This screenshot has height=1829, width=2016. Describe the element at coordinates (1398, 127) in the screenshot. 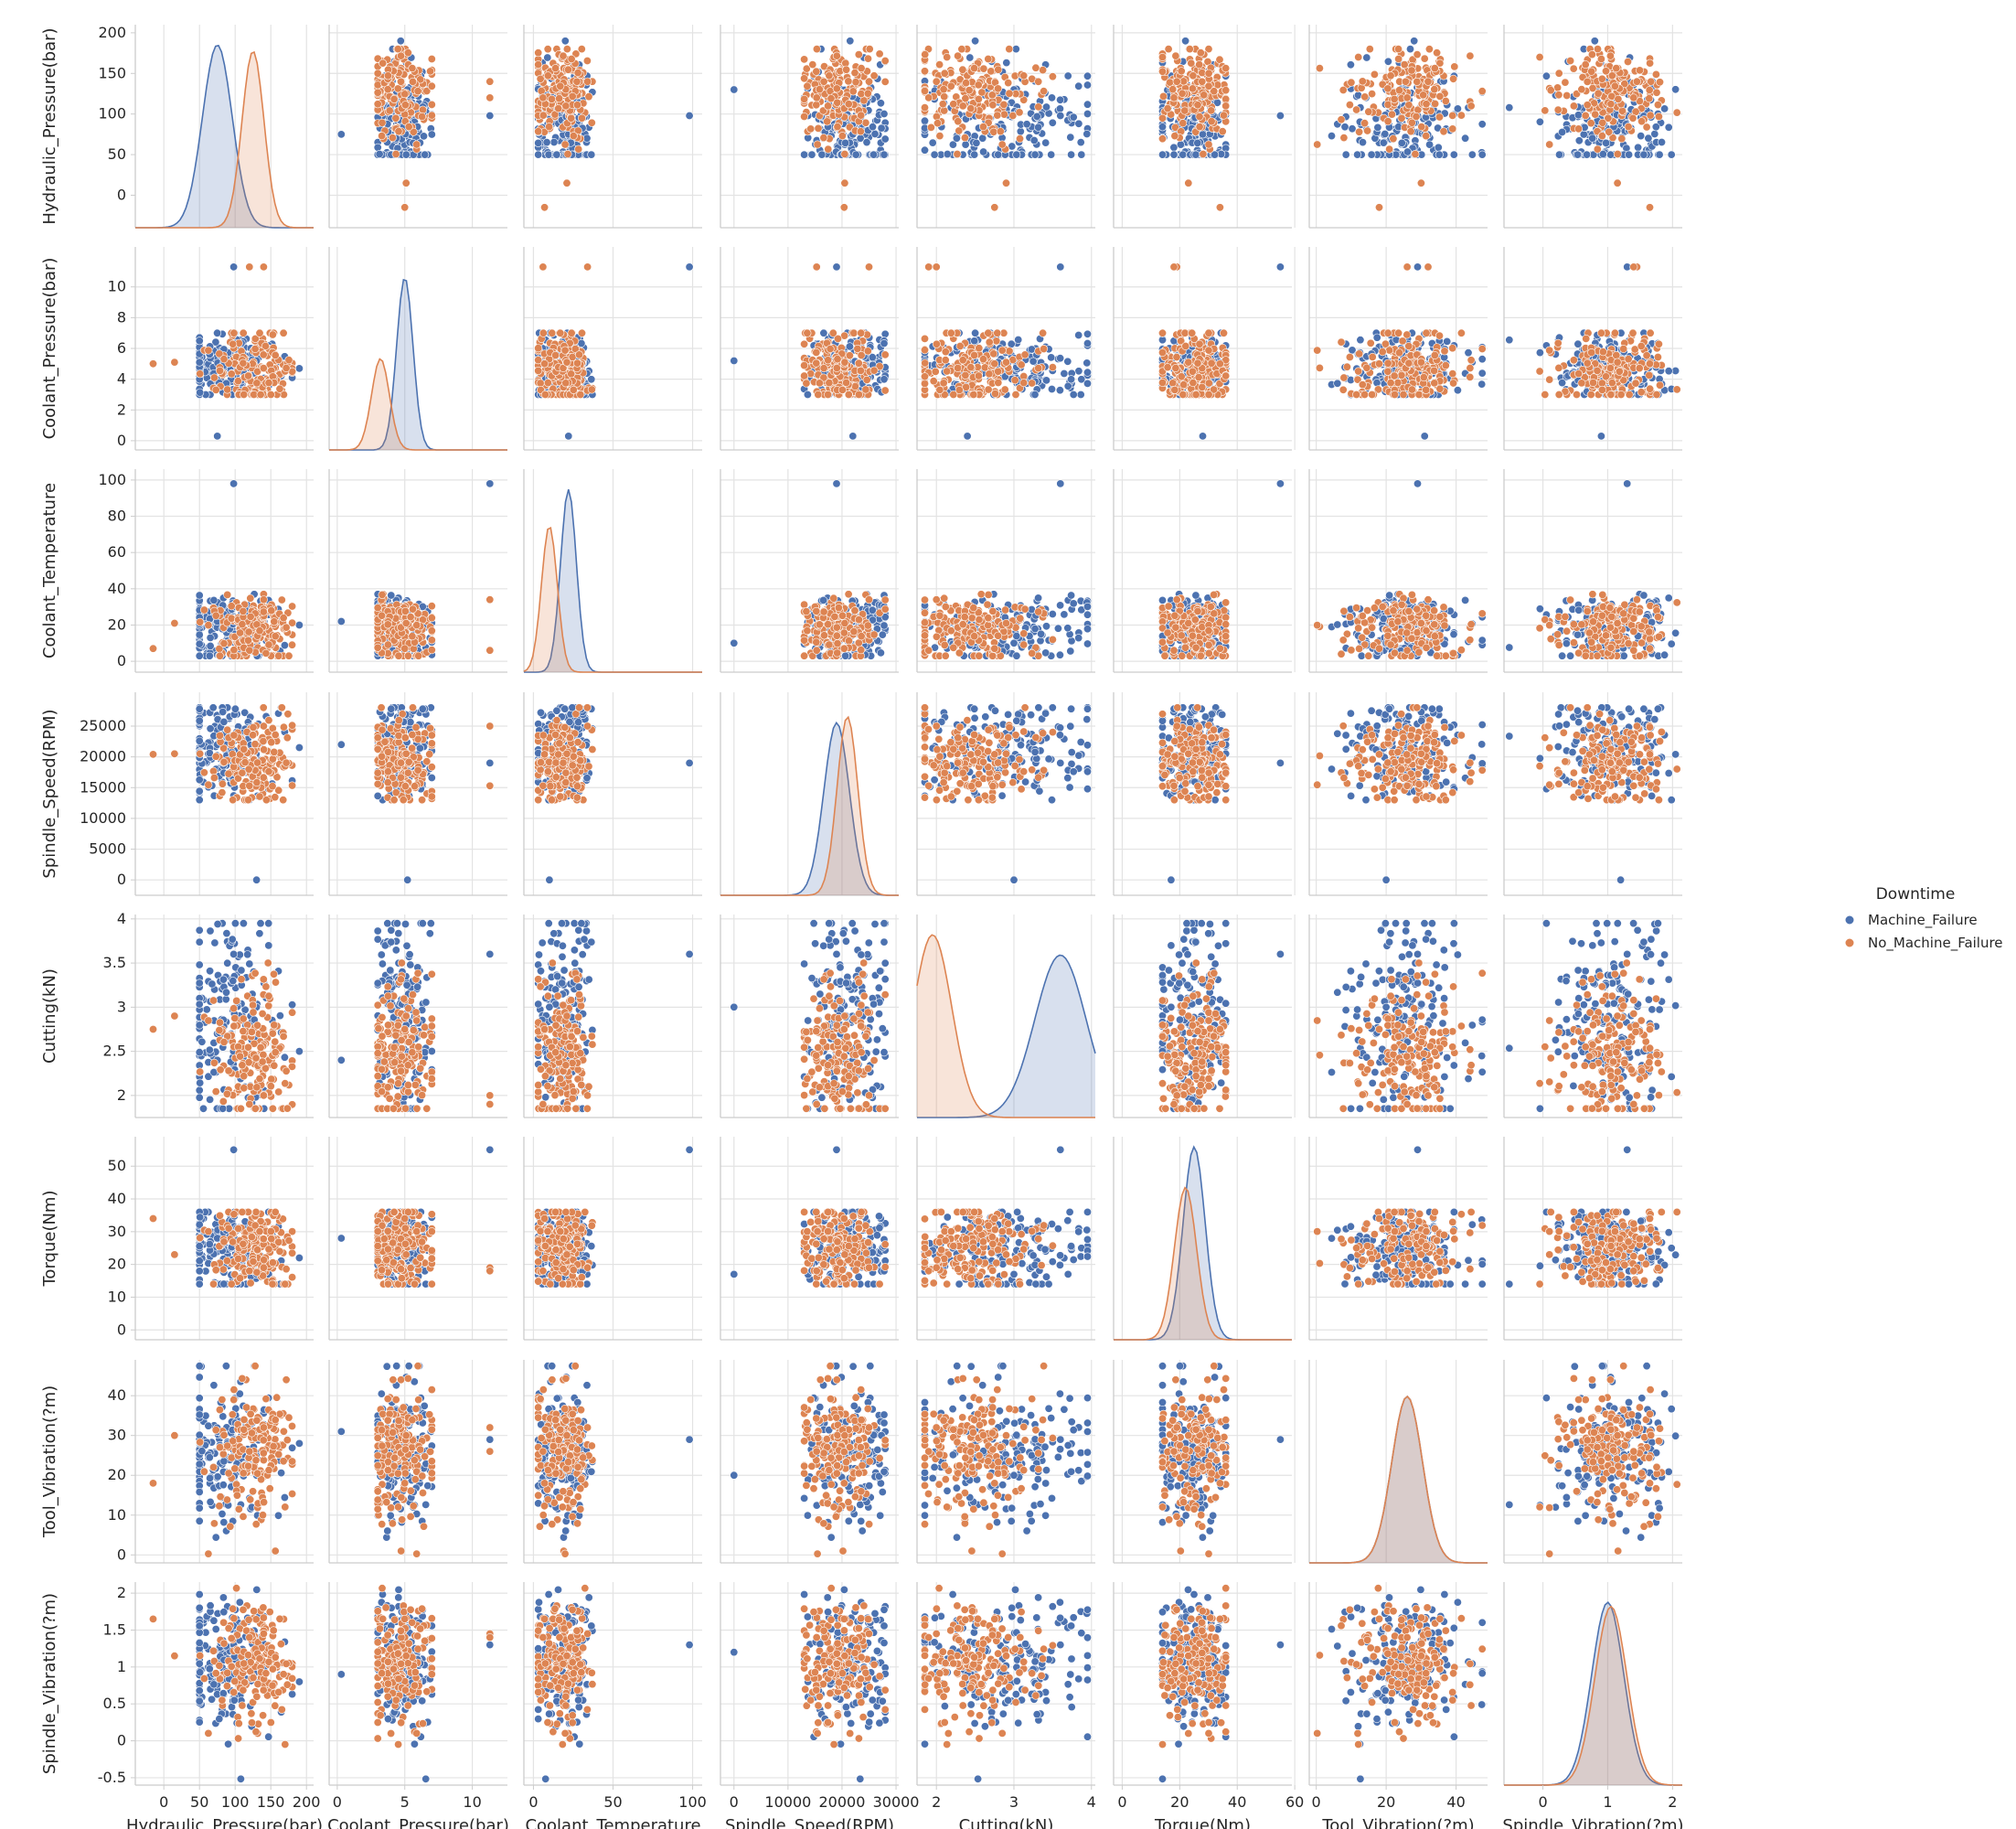

I see `panel-hydraulic-pressure-bar-vs-tool-vibration-m` at that location.